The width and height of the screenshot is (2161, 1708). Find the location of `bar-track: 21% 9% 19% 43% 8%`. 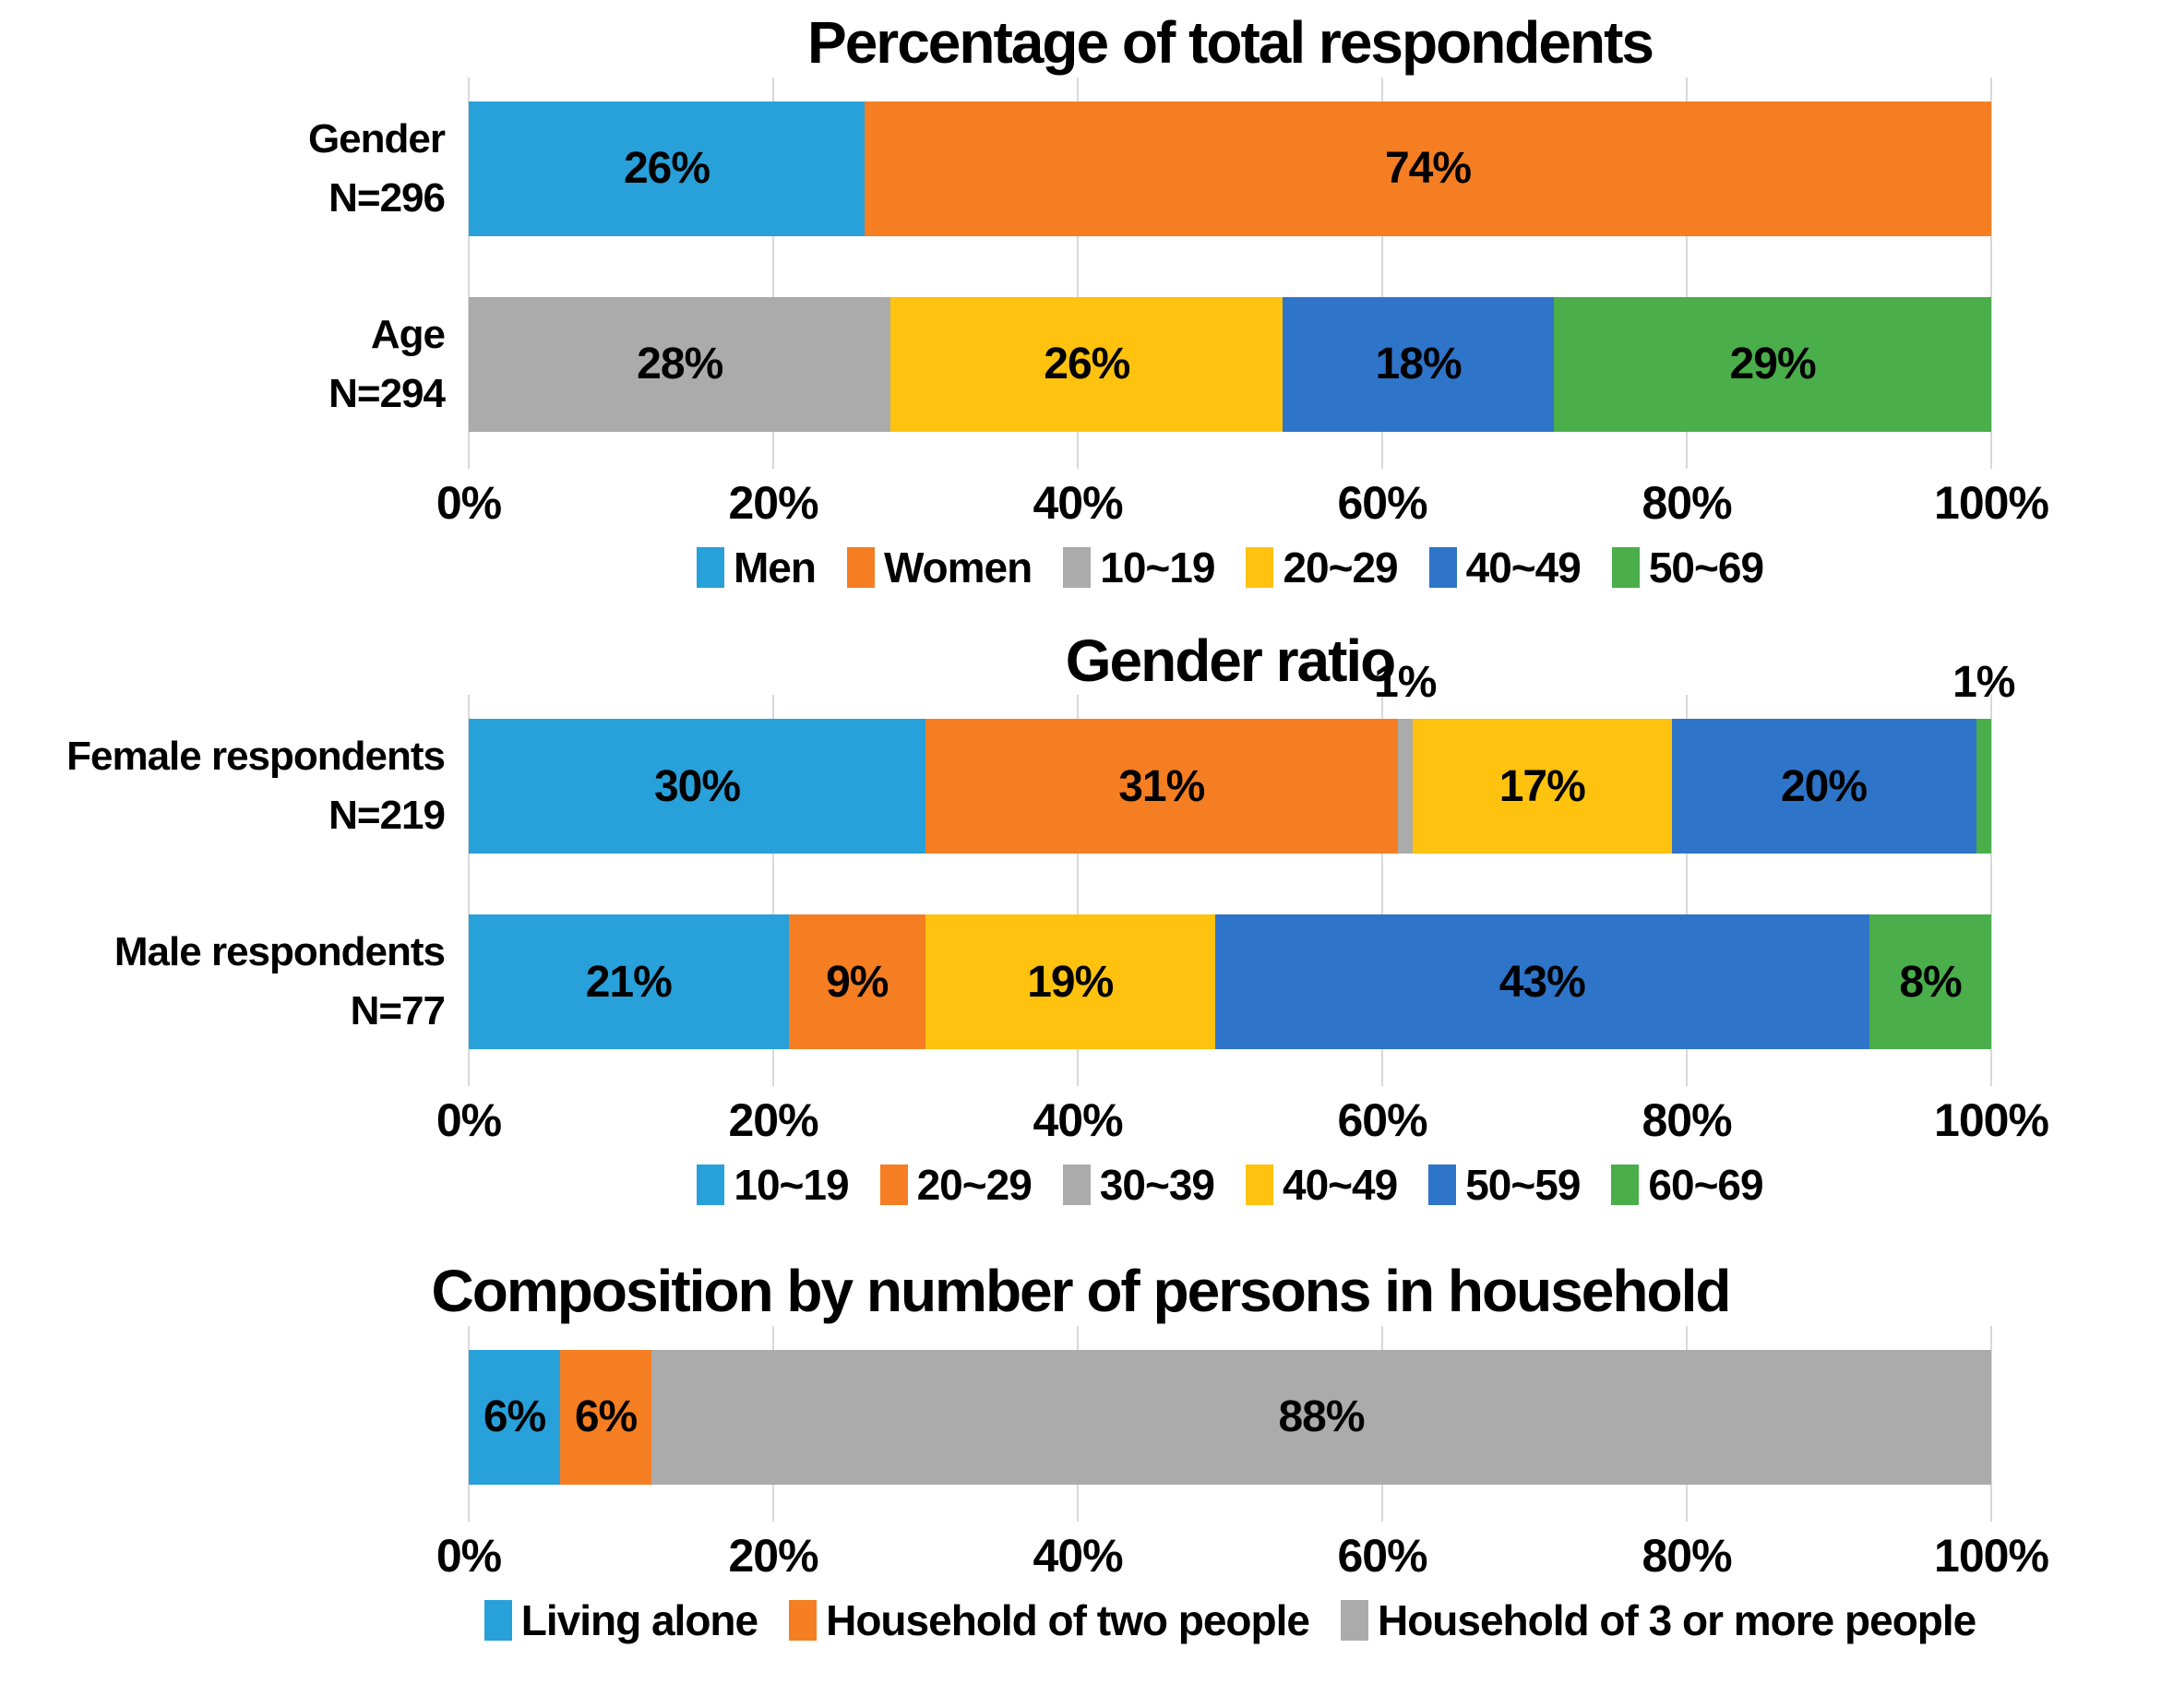

bar-track: 21% 9% 19% 43% 8% is located at coordinates (1230, 982).